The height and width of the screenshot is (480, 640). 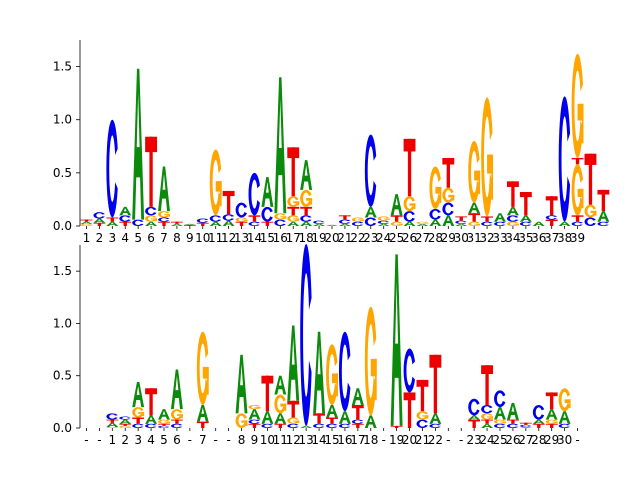 I want to click on x-tick-label: 20, so click(x=331, y=238).